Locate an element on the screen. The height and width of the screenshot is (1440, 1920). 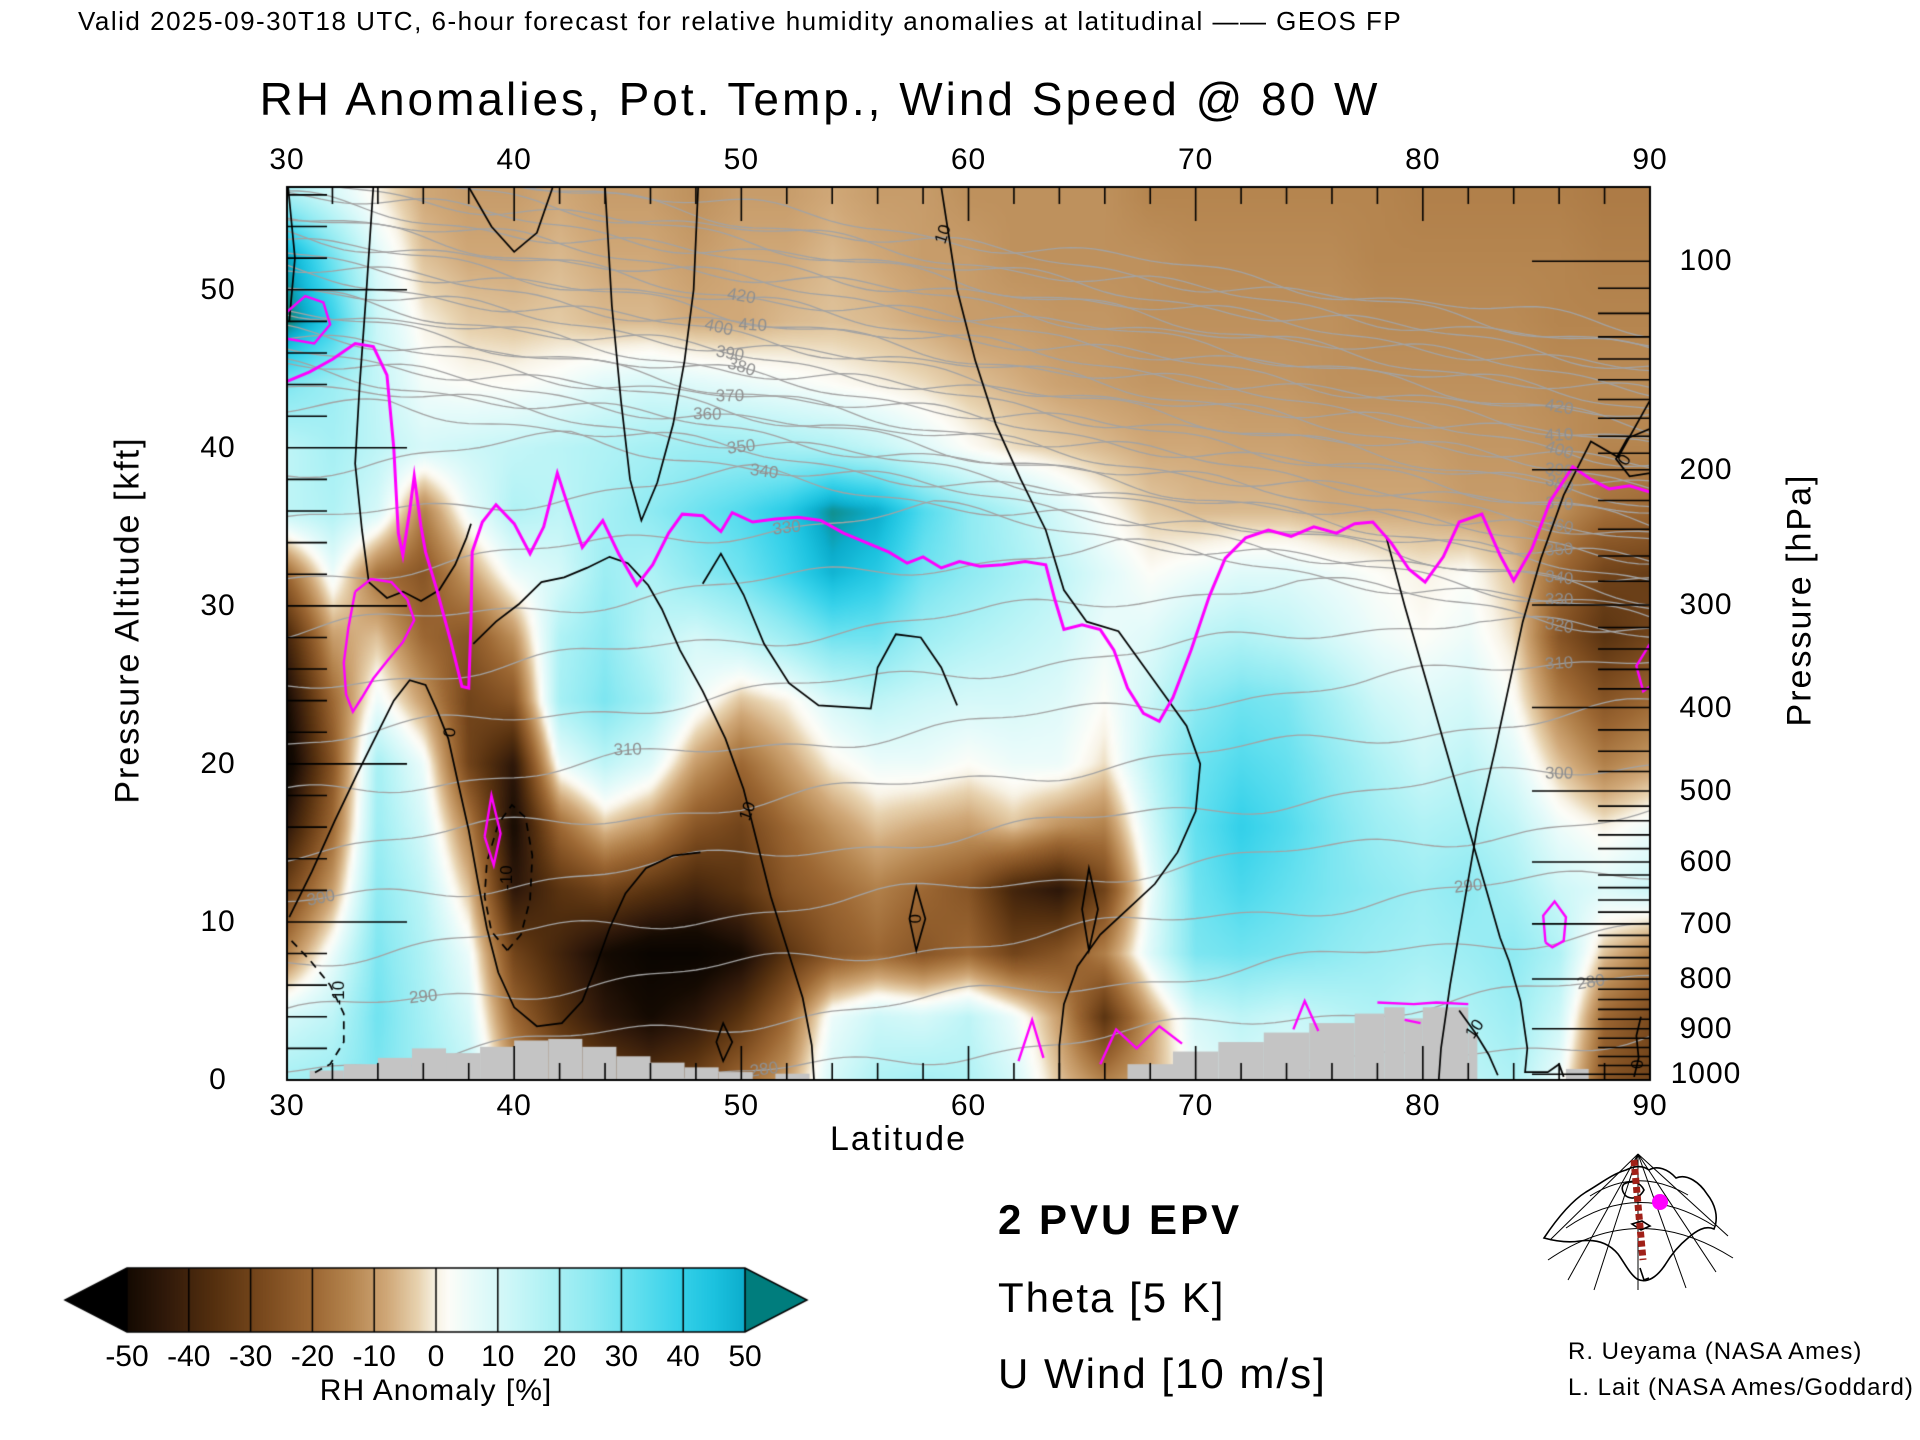
coastline-hudson-bay is located at coordinates (1633, 1190).